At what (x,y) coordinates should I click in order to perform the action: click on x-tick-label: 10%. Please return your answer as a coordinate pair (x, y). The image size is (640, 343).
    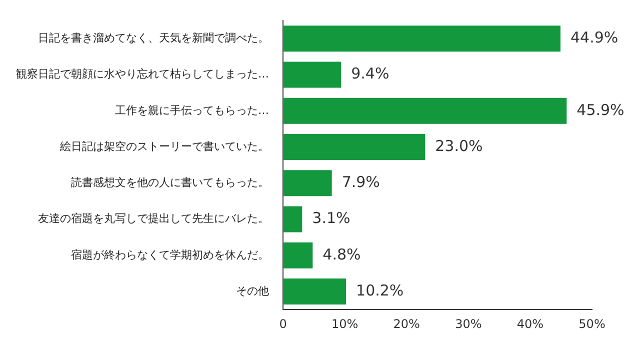
    Looking at the image, I should click on (344, 323).